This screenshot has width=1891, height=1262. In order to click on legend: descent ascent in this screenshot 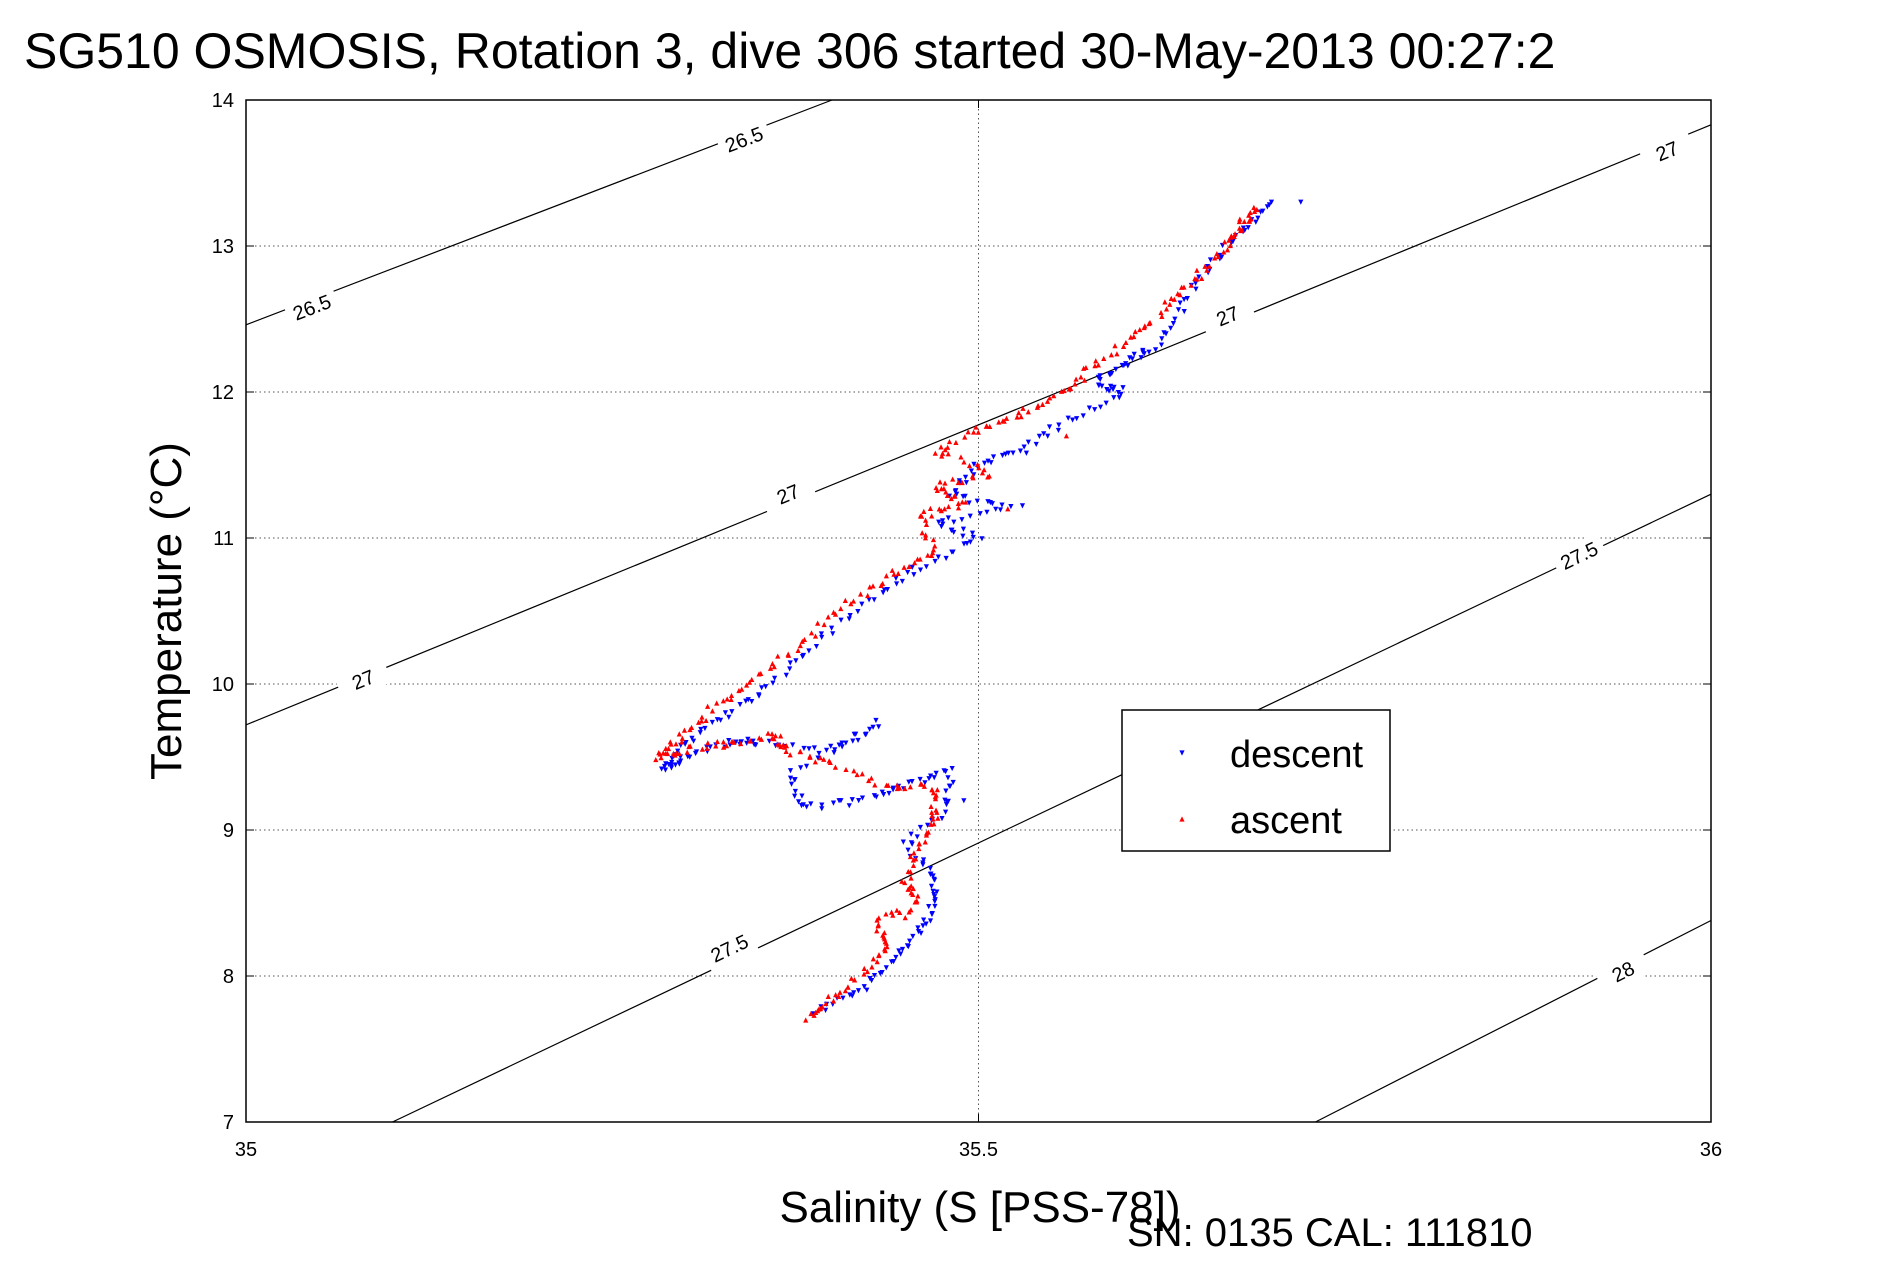, I will do `click(1256, 780)`.